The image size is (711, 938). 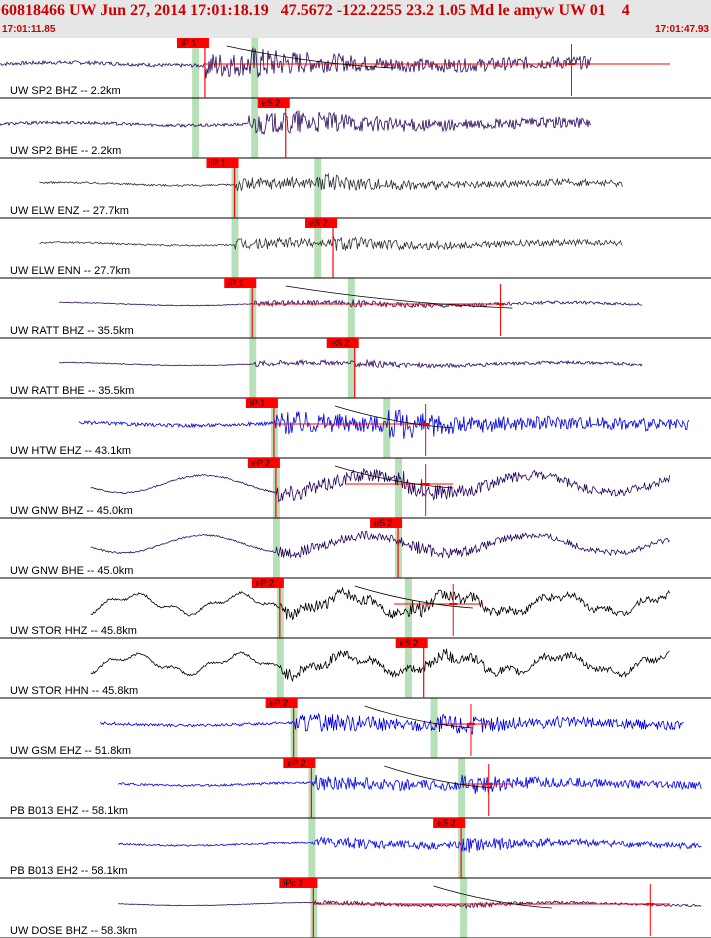 What do you see at coordinates (72, 331) in the screenshot?
I see `trace-label: UW RATT BHZ -- 35.5km` at bounding box center [72, 331].